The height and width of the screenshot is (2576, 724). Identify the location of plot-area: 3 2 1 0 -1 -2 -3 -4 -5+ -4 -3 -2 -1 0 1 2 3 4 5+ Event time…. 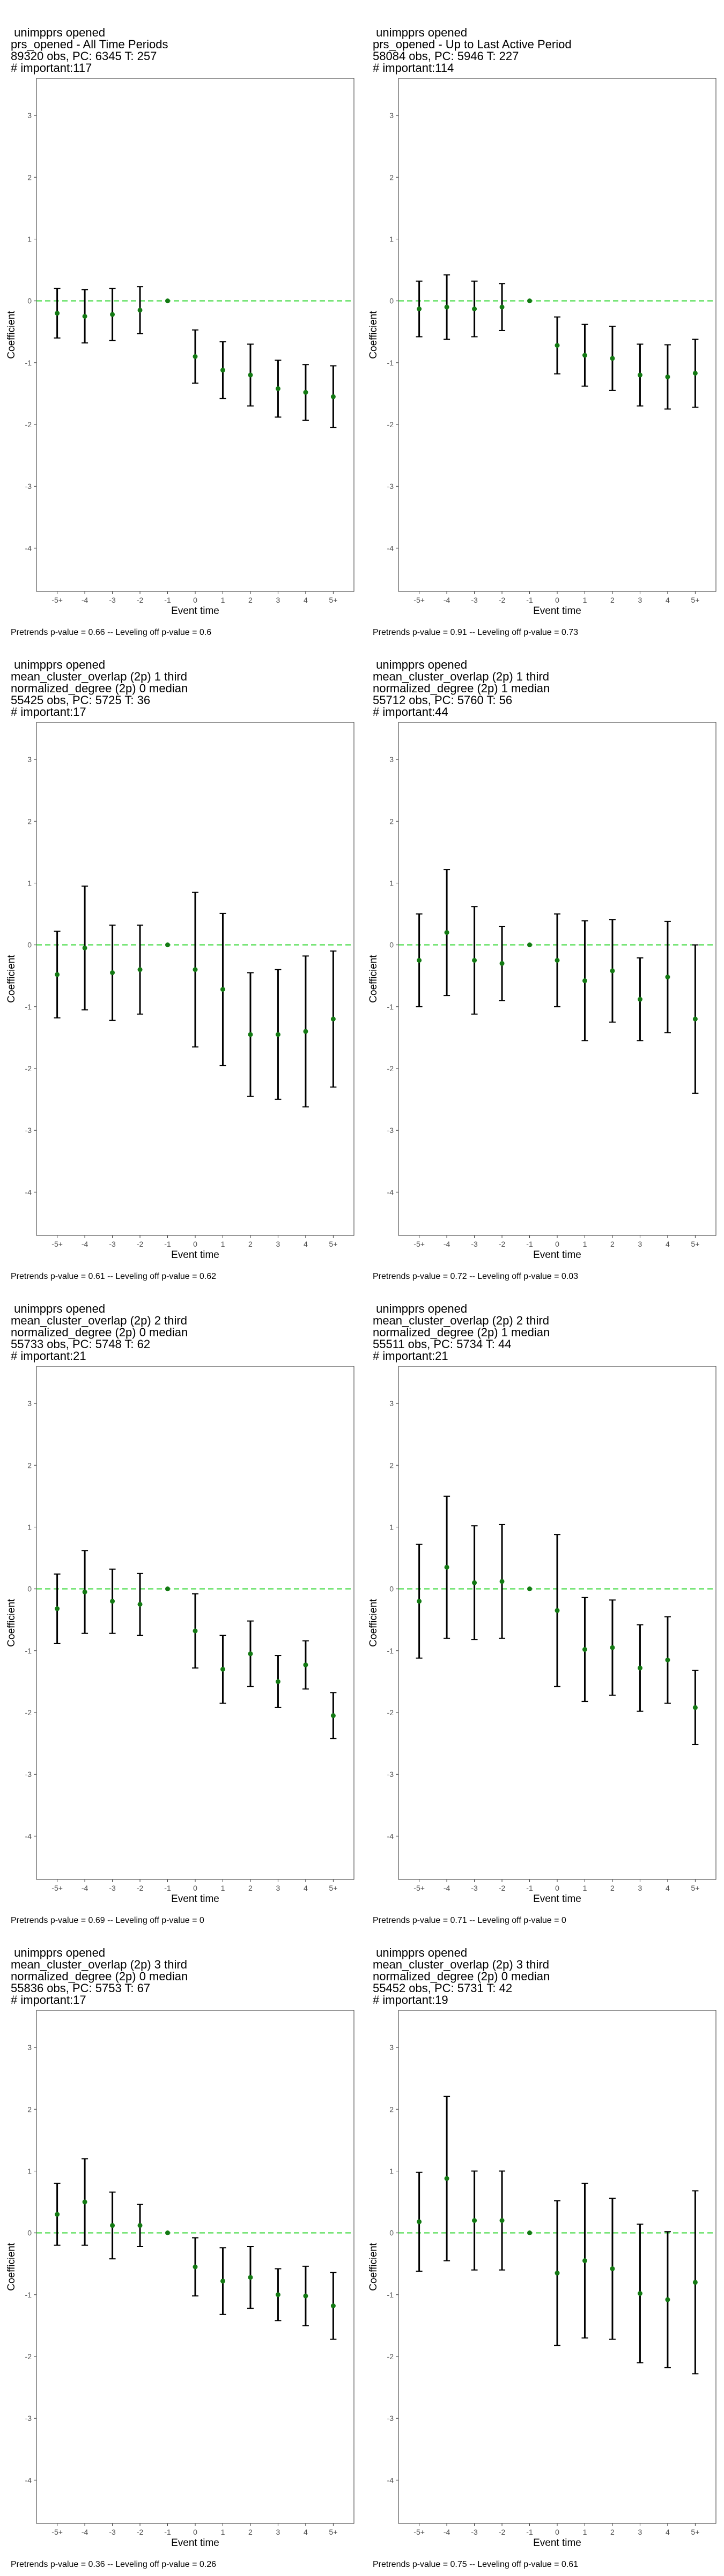
(542, 1001).